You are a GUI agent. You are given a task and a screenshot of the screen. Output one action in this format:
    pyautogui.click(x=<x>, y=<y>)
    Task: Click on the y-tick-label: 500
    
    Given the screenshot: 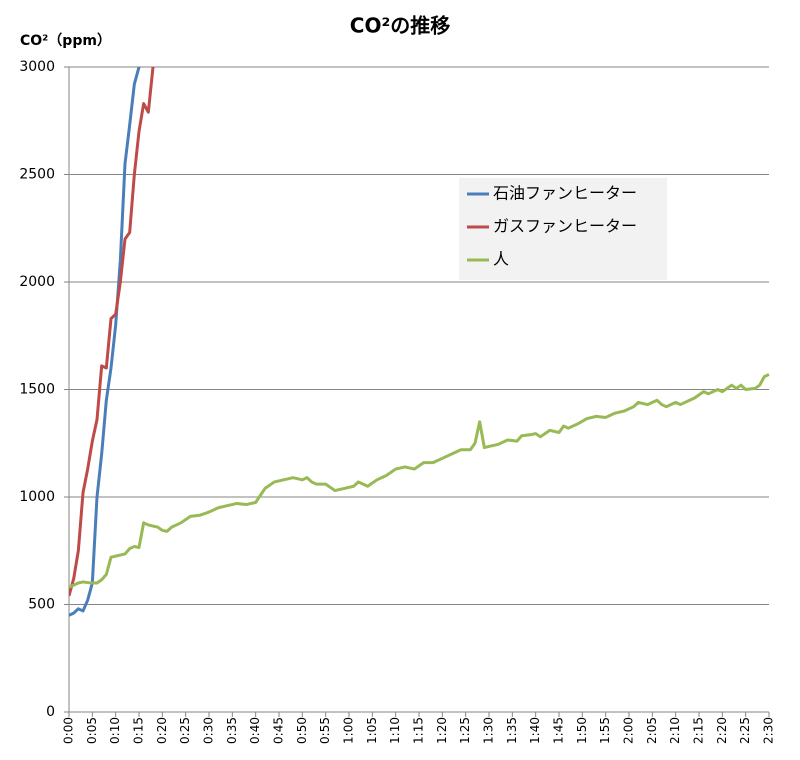 What is the action you would take?
    pyautogui.click(x=41, y=605)
    